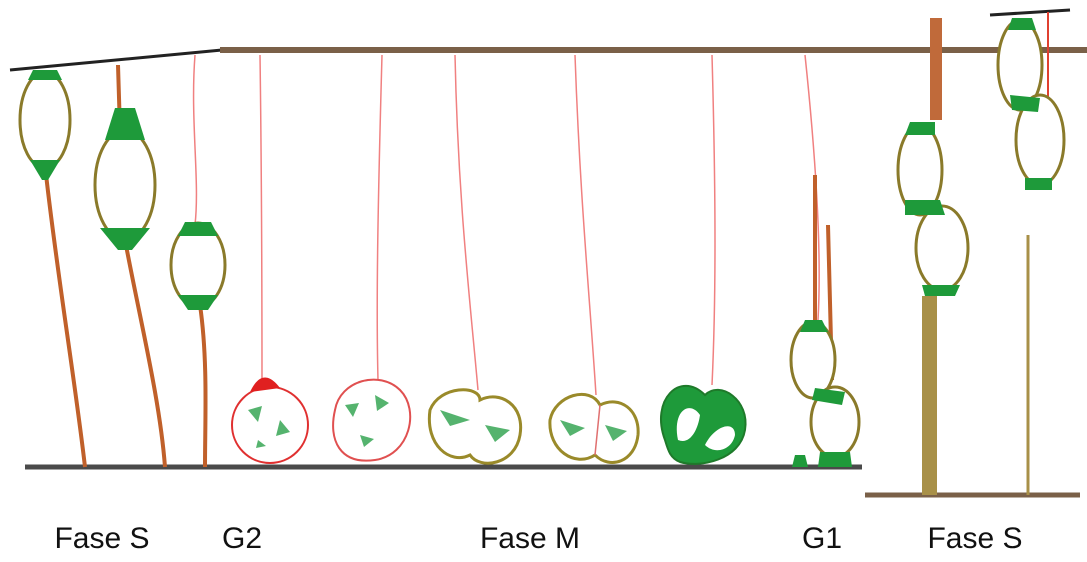  What do you see at coordinates (705, 429) in the screenshot?
I see `daughter-nucleus` at bounding box center [705, 429].